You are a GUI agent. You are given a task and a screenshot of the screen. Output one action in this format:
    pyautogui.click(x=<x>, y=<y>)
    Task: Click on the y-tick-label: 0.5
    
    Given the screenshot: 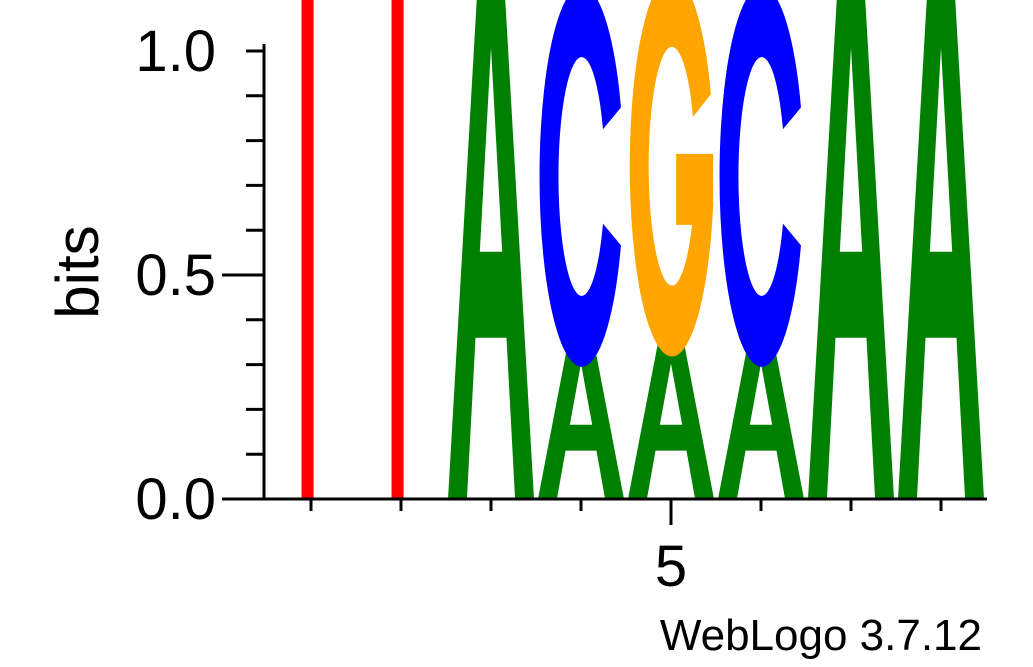 What is the action you would take?
    pyautogui.click(x=175, y=275)
    